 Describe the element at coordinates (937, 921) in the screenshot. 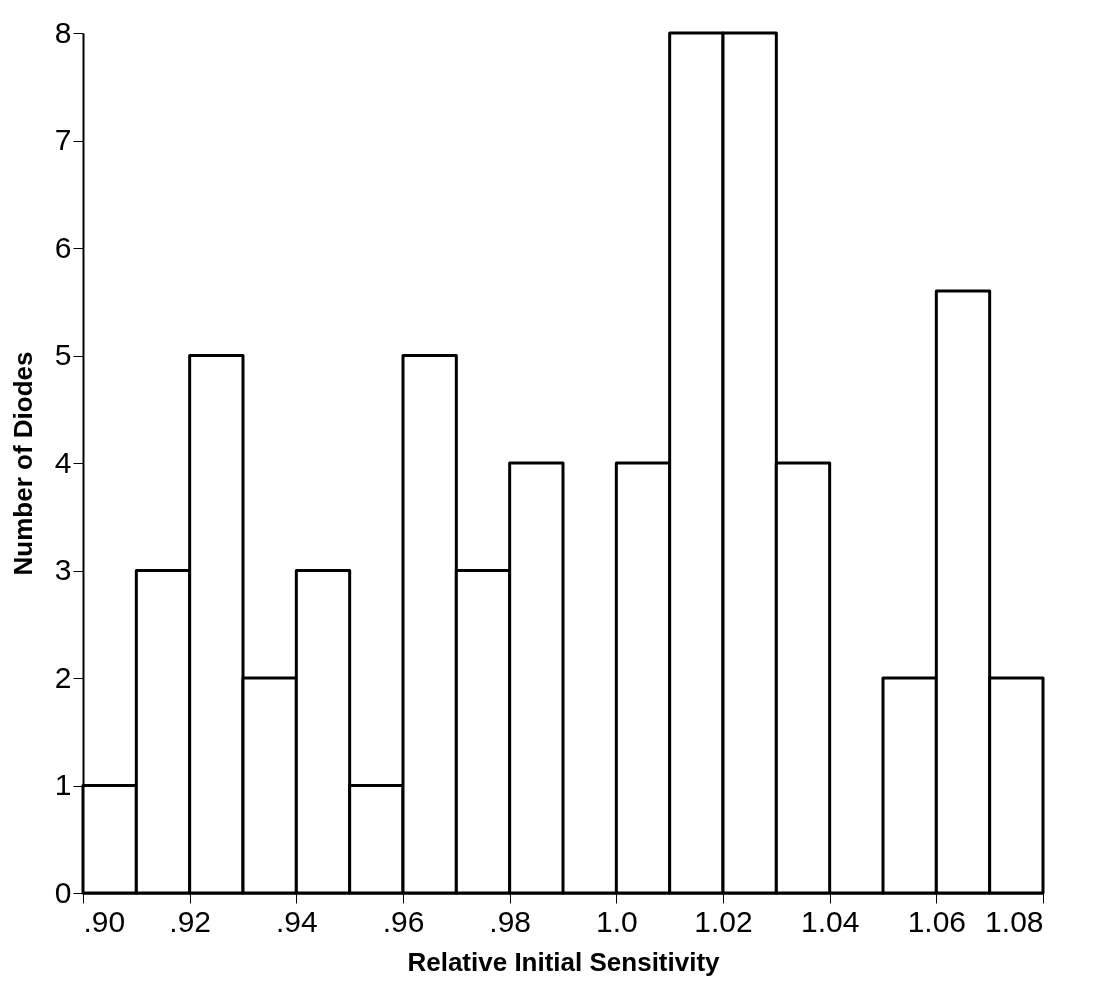

I see `x-tick-label: 1.06` at that location.